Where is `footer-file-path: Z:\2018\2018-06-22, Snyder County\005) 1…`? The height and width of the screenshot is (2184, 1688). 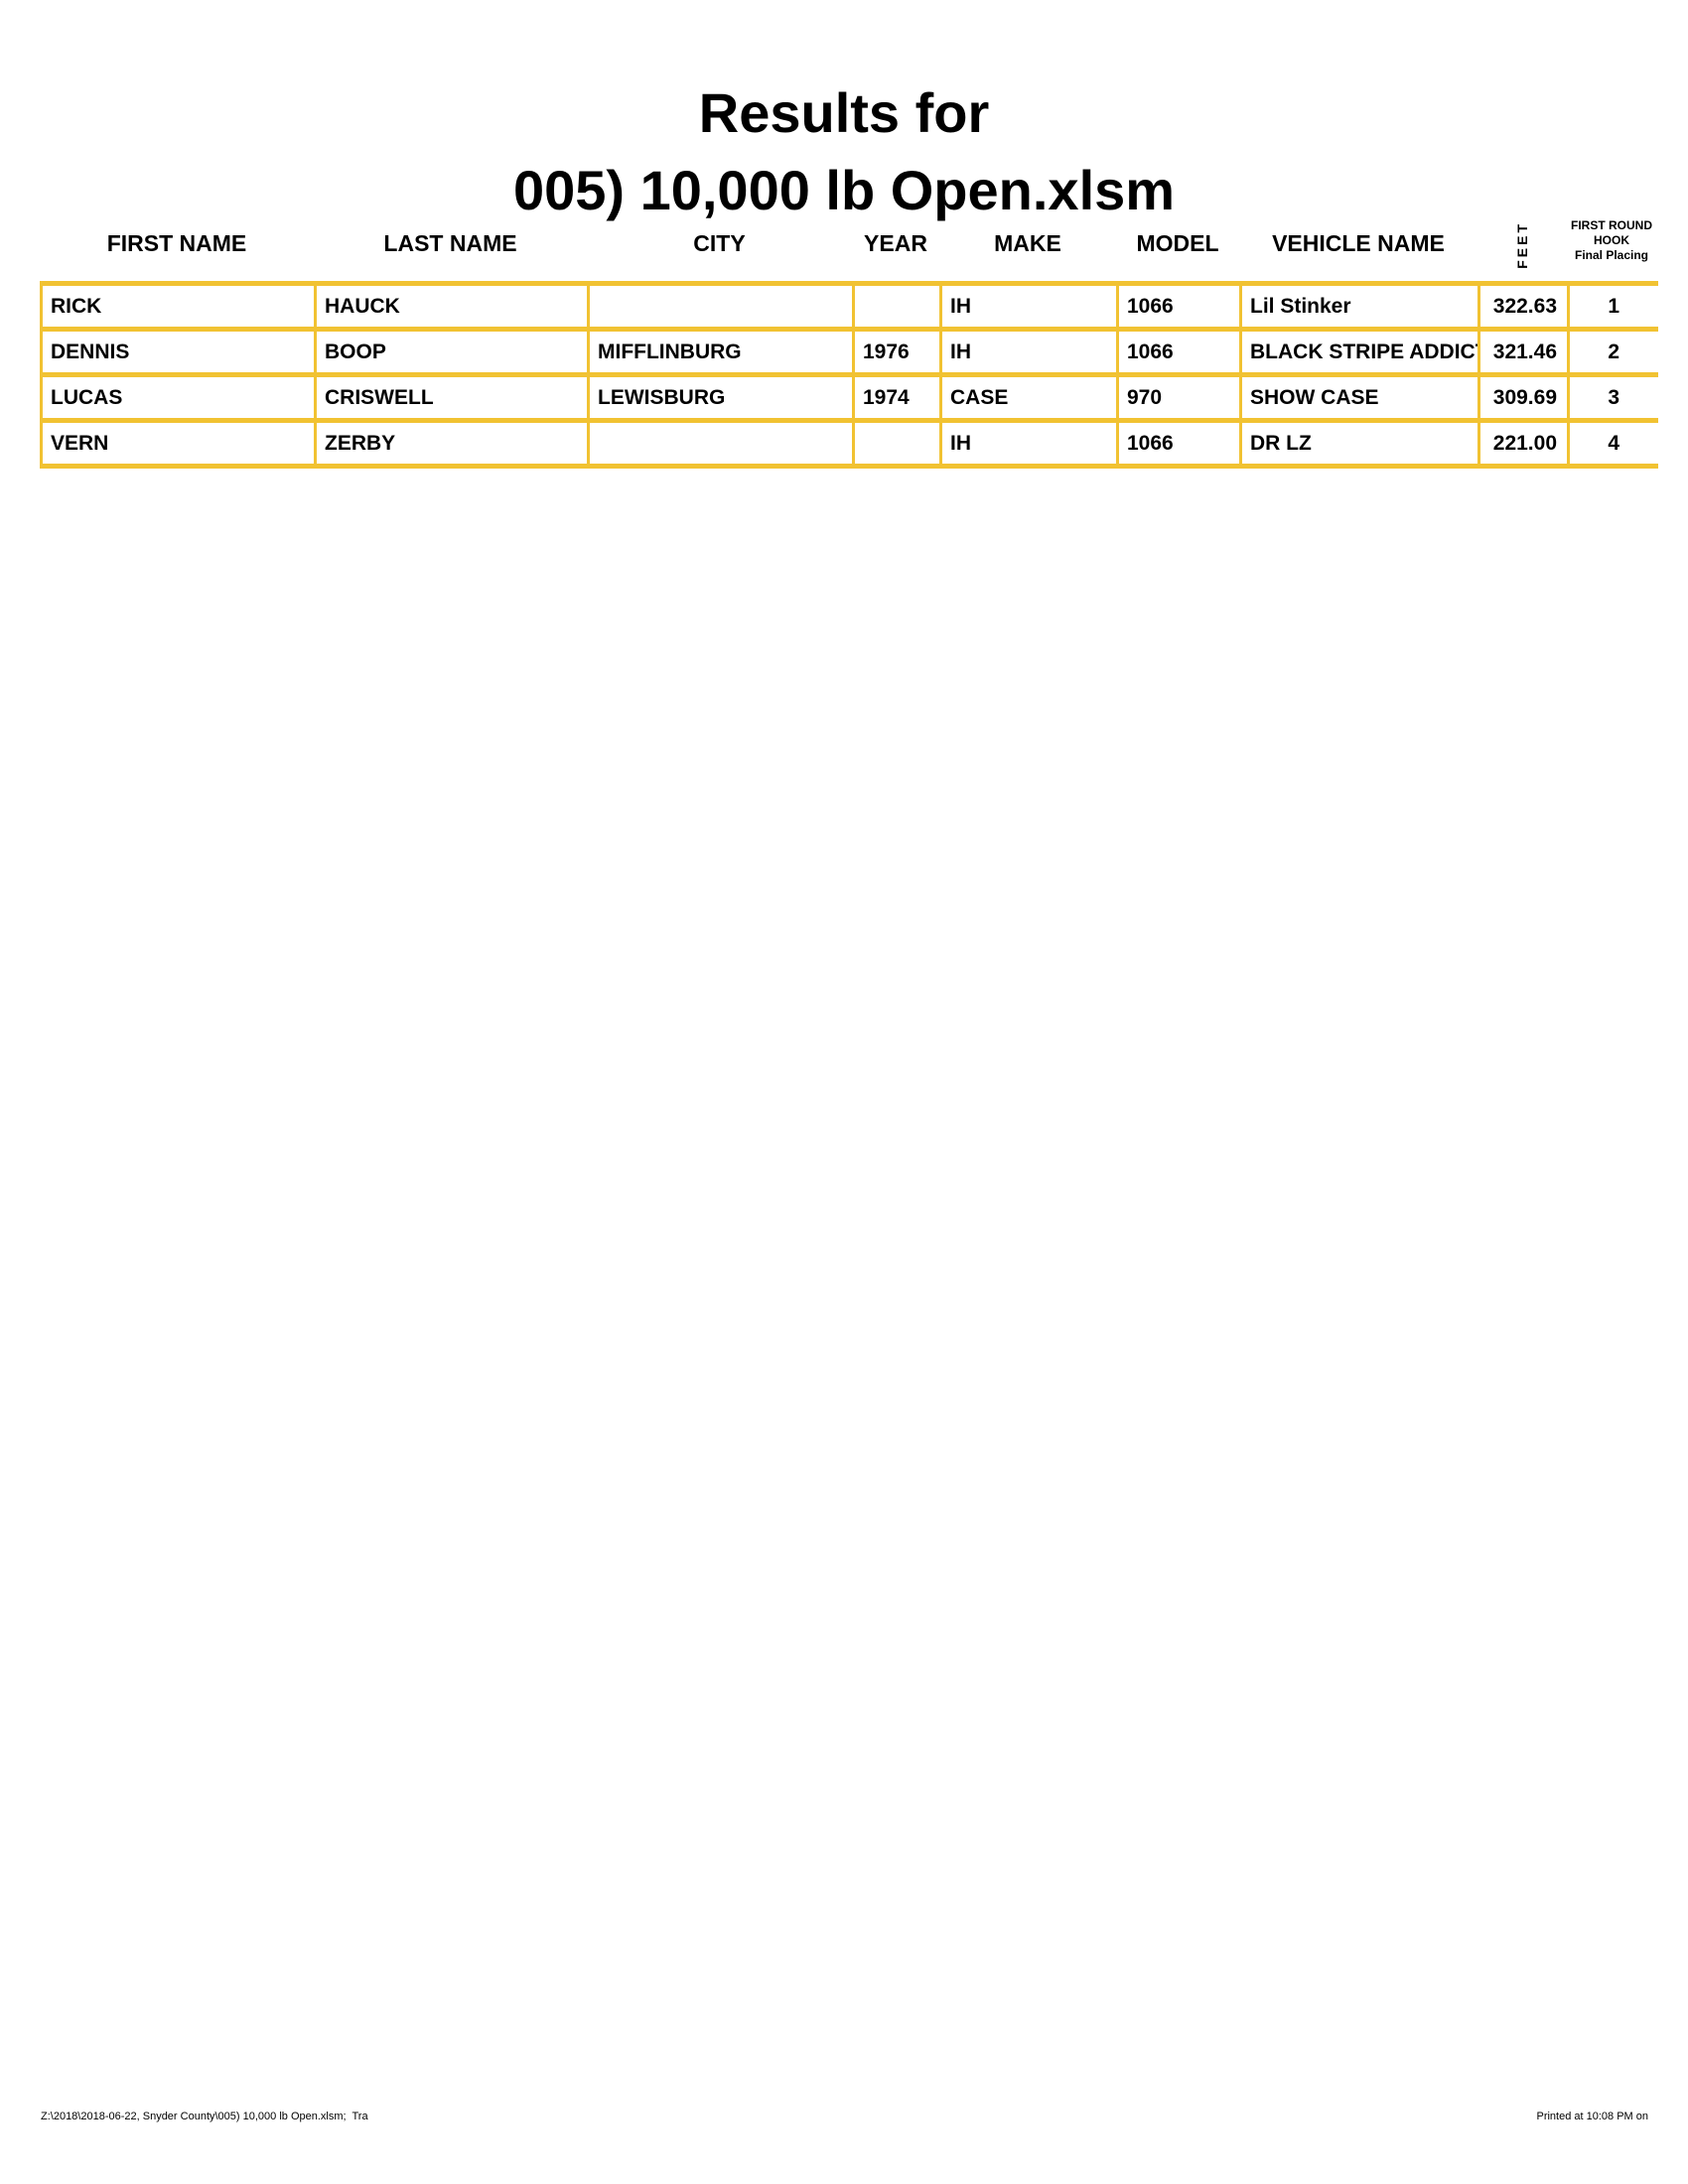 footer-file-path: Z:\2018\2018-06-22, Snyder County\005) 1… is located at coordinates (204, 2116).